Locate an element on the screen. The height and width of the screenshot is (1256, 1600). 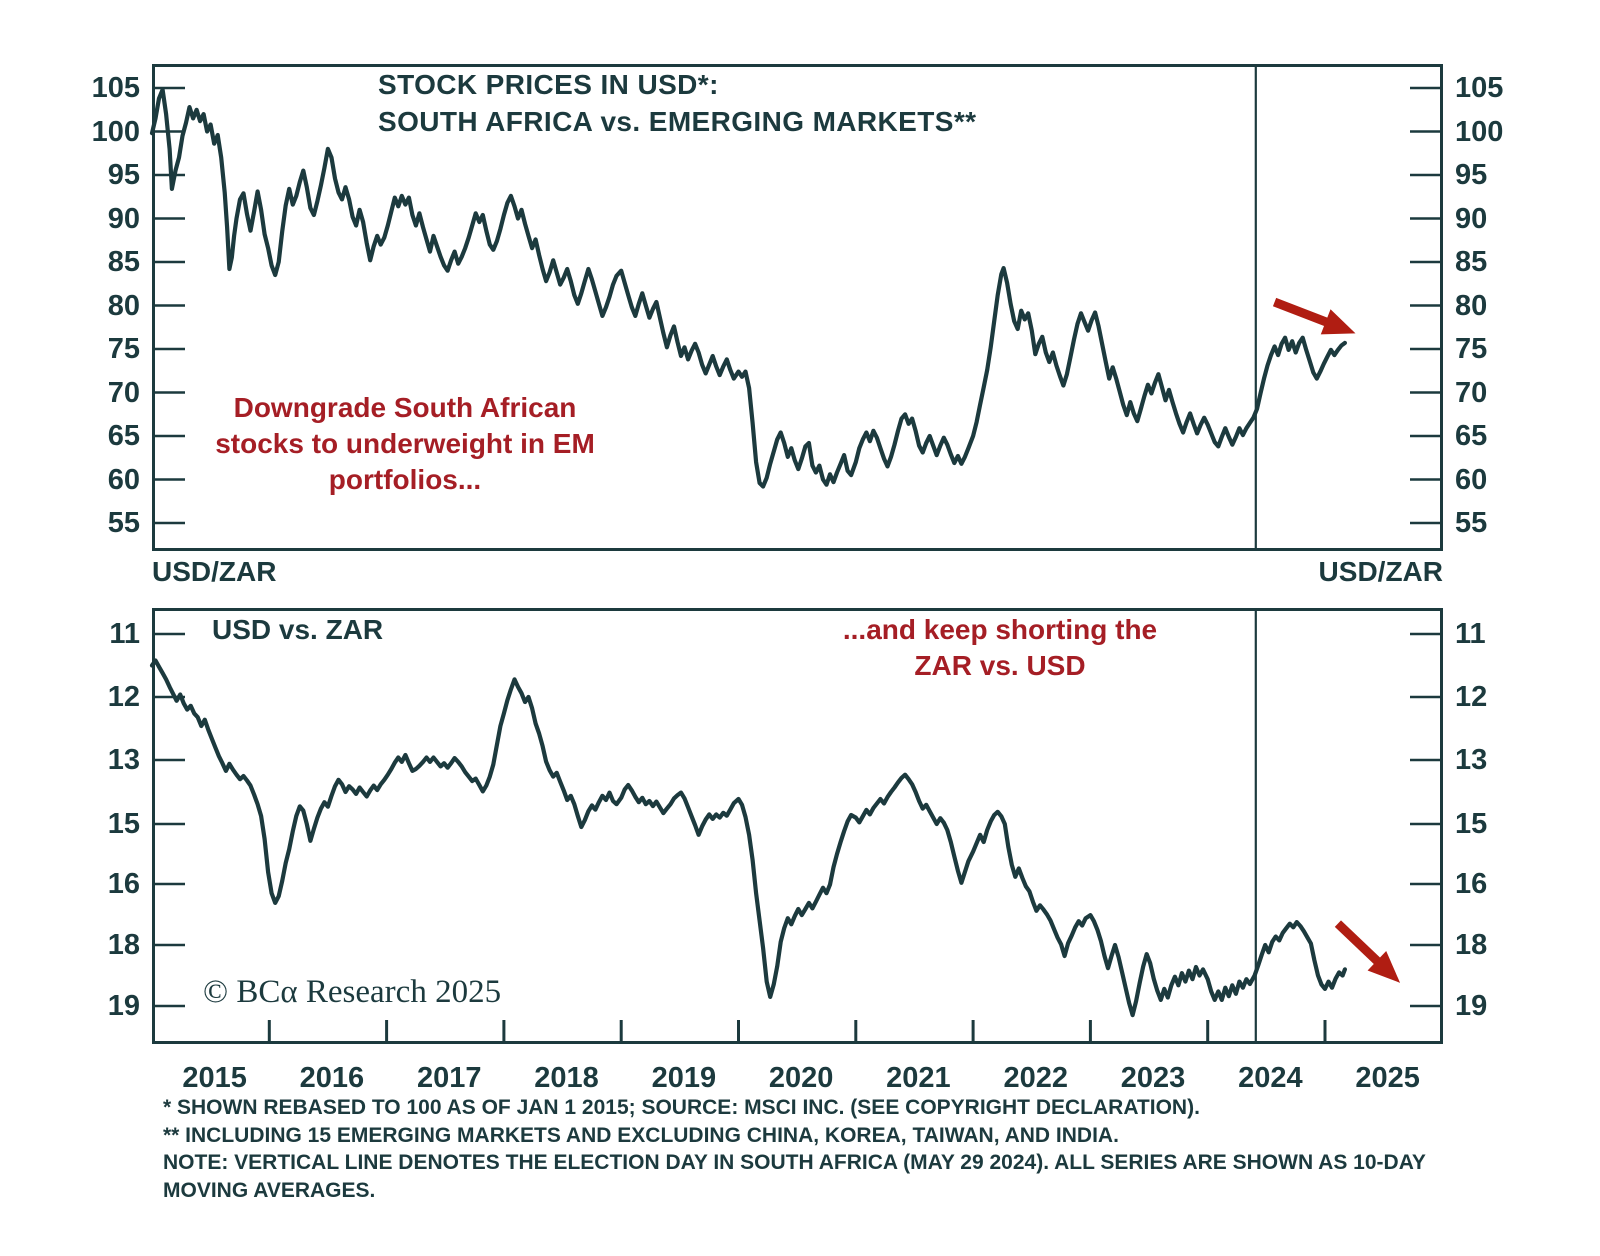
y-axis-label-top-right: 90 is located at coordinates (1471, 218).